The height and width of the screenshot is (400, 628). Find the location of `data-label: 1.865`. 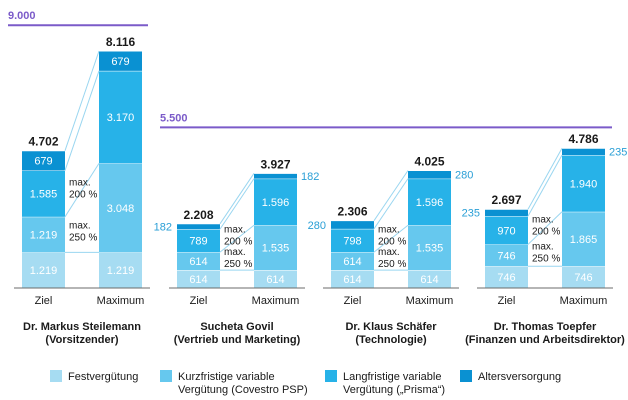

data-label: 1.865 is located at coordinates (584, 240).